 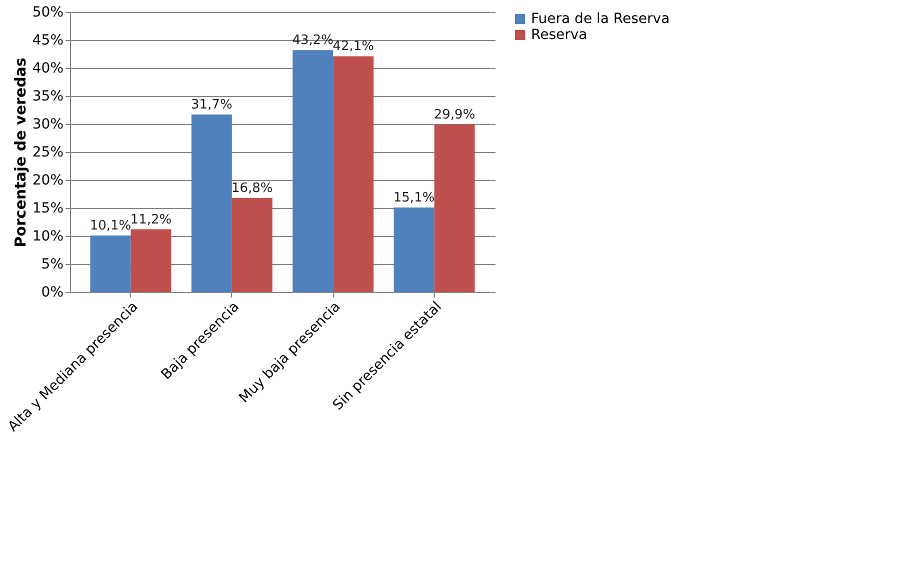 What do you see at coordinates (252, 188) in the screenshot?
I see `data-label: 16,8%` at bounding box center [252, 188].